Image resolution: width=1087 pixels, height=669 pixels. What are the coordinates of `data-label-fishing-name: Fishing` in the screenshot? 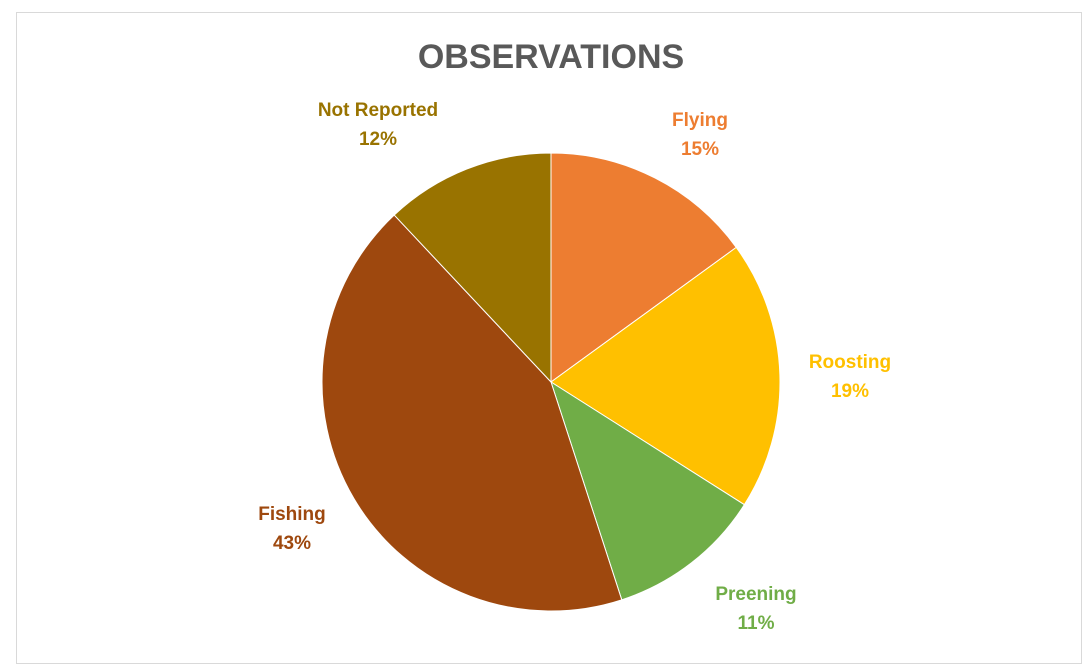 It's located at (292, 514).